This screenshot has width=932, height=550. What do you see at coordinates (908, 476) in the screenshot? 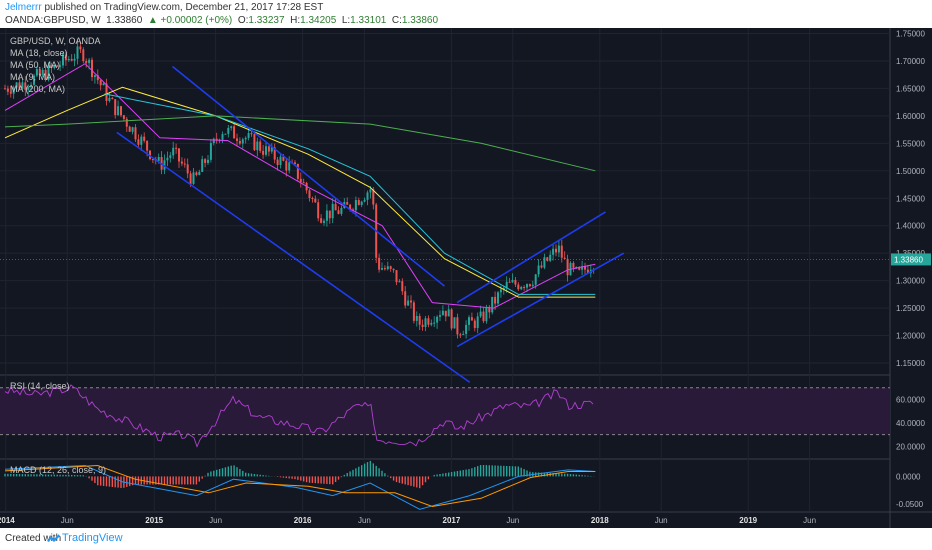
I see `macd-tick-label: 0.0000` at bounding box center [908, 476].